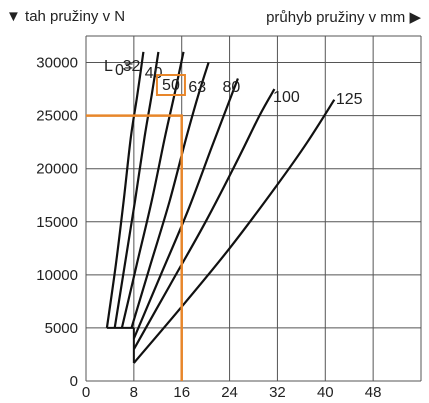  I want to click on y-axis-title: ▼ tah pružiny v N, so click(65, 16).